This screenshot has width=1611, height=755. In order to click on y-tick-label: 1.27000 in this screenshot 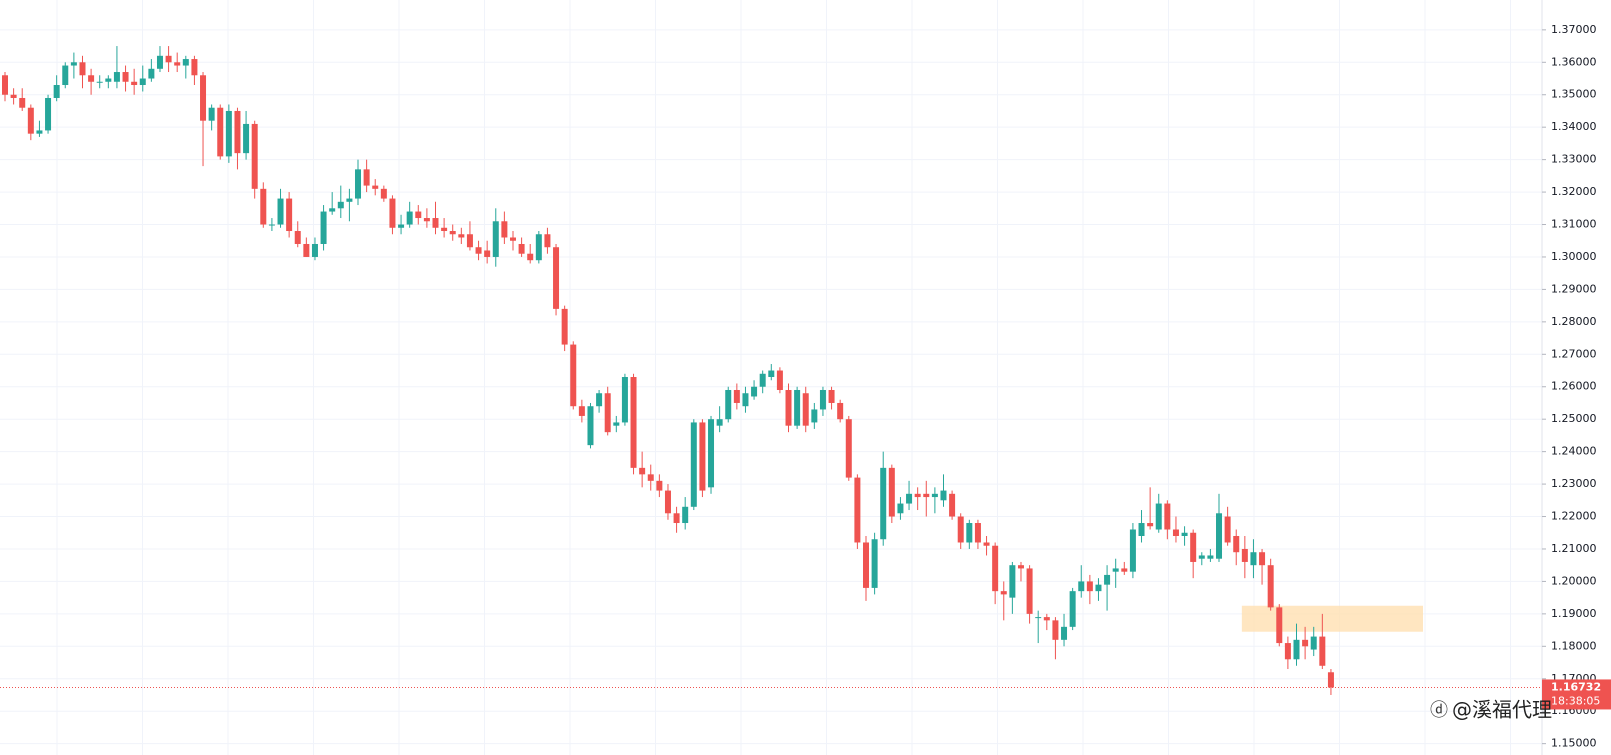, I will do `click(1574, 353)`.